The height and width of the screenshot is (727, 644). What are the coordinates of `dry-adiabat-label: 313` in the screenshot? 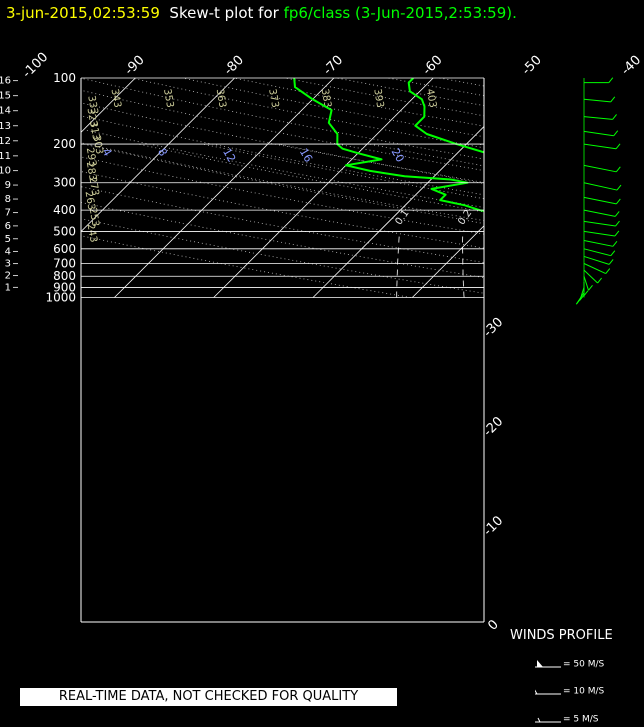 It's located at (94, 131).